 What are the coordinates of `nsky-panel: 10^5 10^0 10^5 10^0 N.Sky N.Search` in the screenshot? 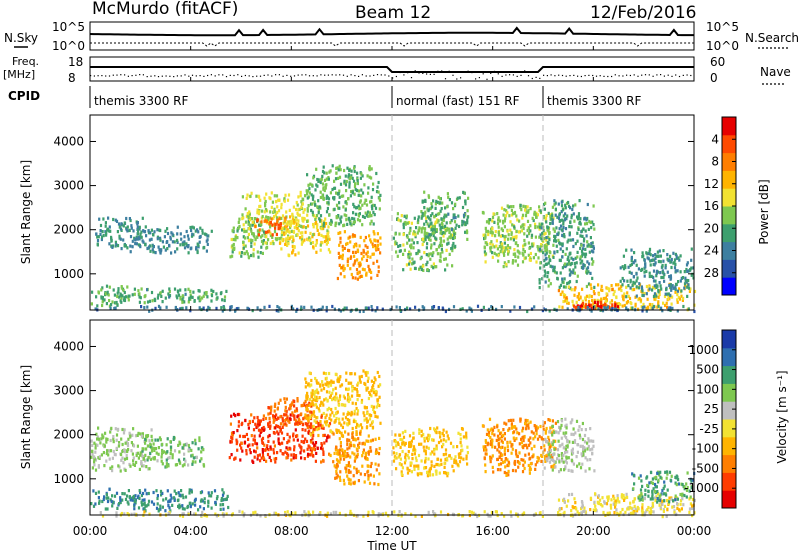 It's located at (401, 36).